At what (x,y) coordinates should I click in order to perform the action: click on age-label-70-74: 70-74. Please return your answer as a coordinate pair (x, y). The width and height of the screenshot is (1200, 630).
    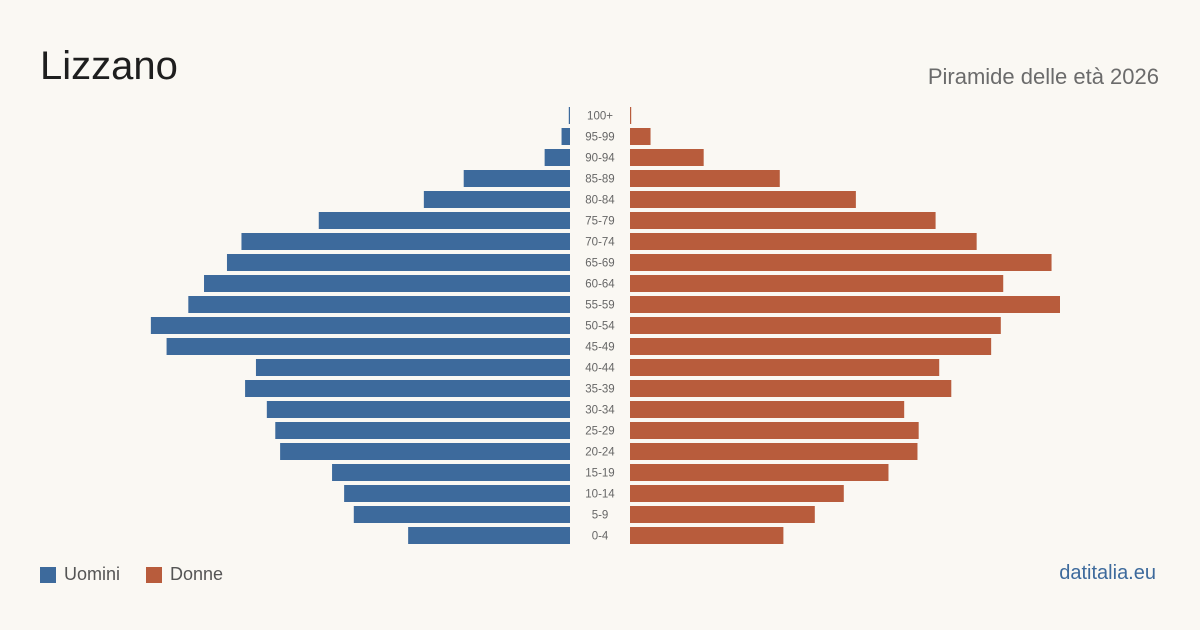
    Looking at the image, I should click on (600, 243).